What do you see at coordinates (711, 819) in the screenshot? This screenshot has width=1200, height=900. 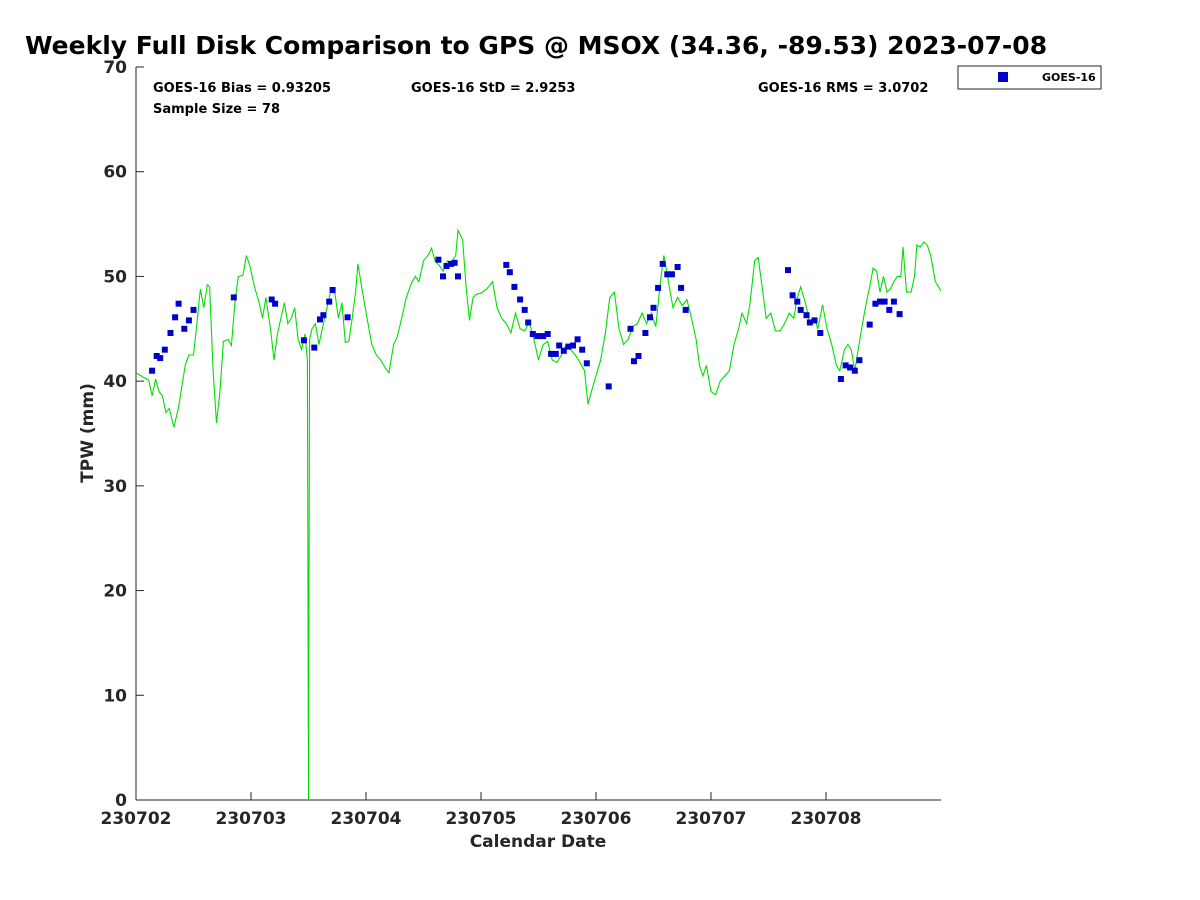 I see `x-tick-label: 230707` at bounding box center [711, 819].